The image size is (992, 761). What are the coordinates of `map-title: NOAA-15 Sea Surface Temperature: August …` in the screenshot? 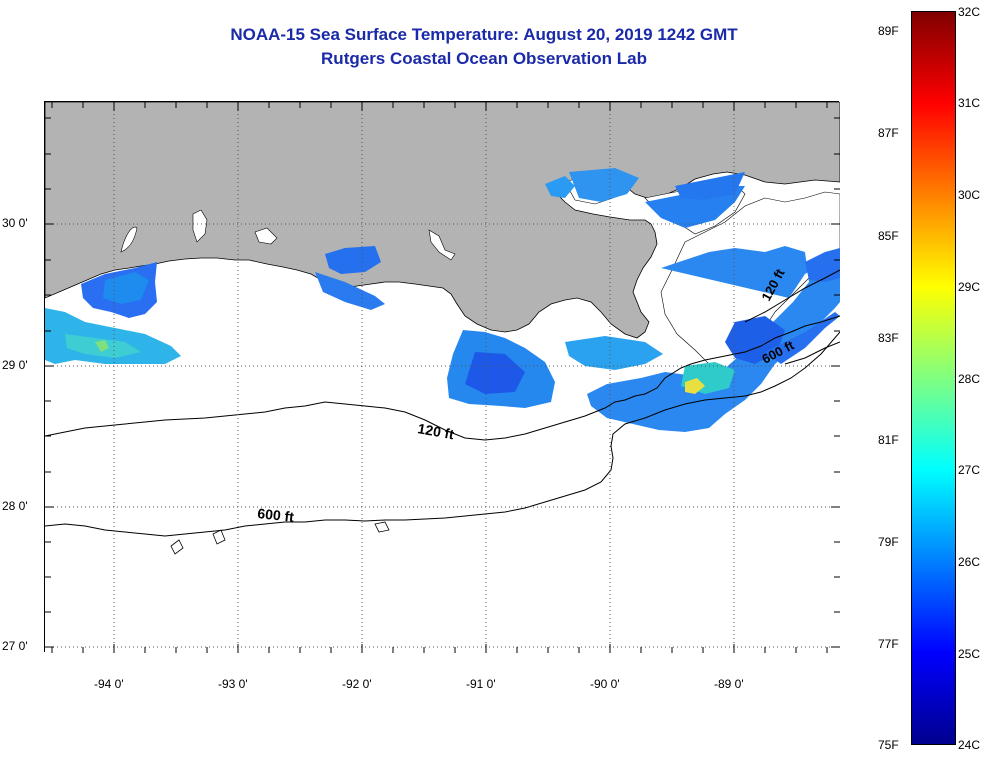 It's located at (484, 34).